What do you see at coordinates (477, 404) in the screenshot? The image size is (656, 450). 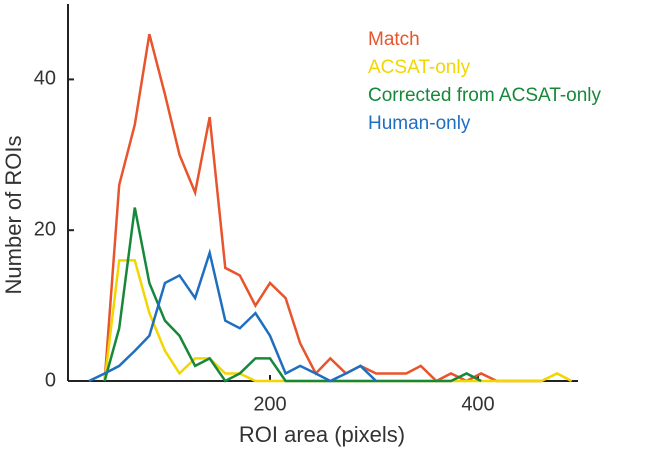 I see `x-tick-label: 400` at bounding box center [477, 404].